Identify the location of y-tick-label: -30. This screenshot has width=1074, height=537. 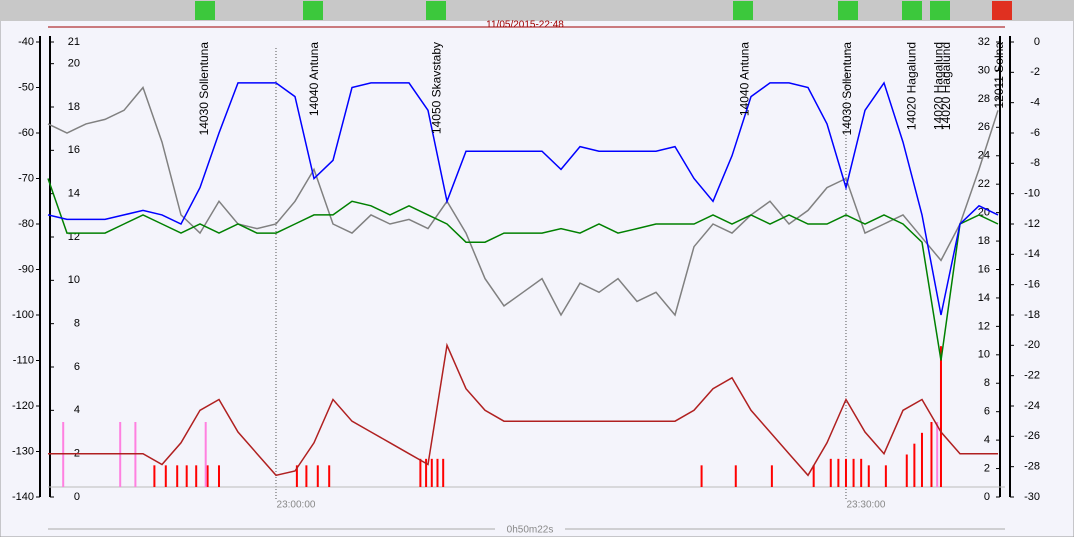
(1032, 497).